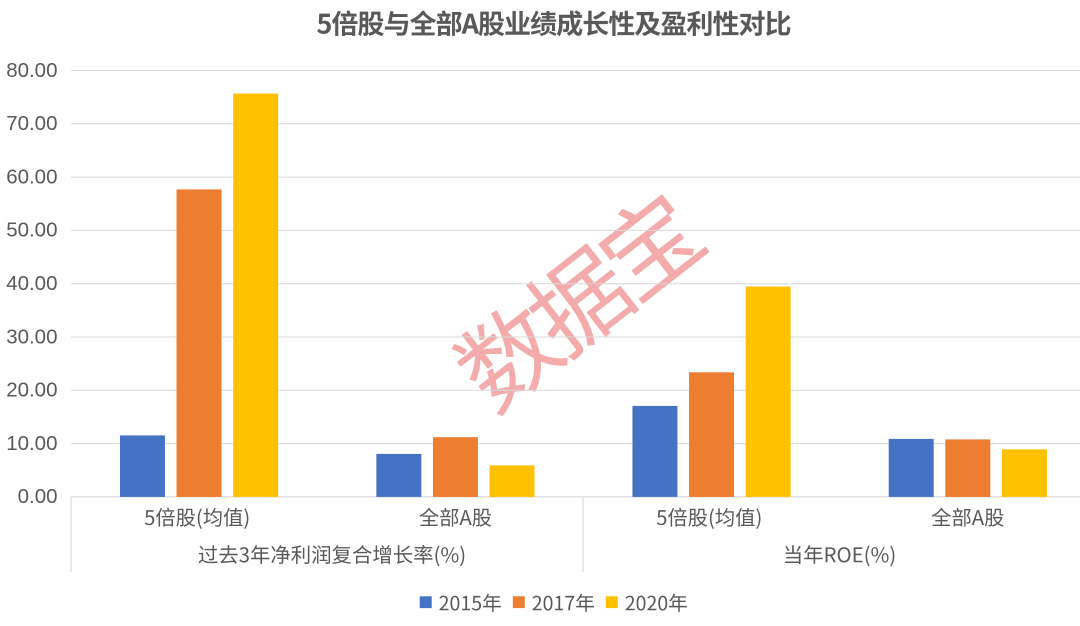 Image resolution: width=1080 pixels, height=626 pixels. Describe the element at coordinates (31, 230) in the screenshot. I see `svg-text: 50.00` at that location.